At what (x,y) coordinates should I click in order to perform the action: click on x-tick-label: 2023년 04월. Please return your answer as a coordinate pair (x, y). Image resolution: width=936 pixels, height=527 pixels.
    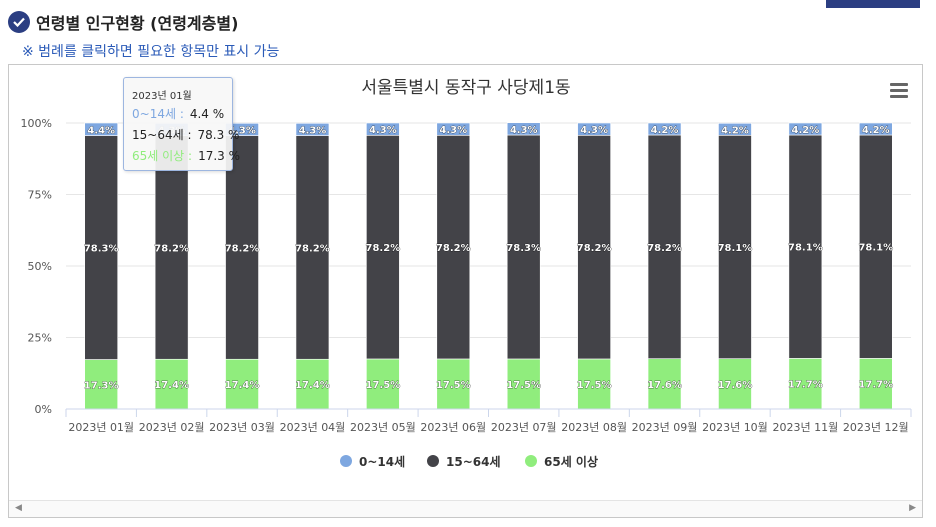
    Looking at the image, I should click on (313, 427).